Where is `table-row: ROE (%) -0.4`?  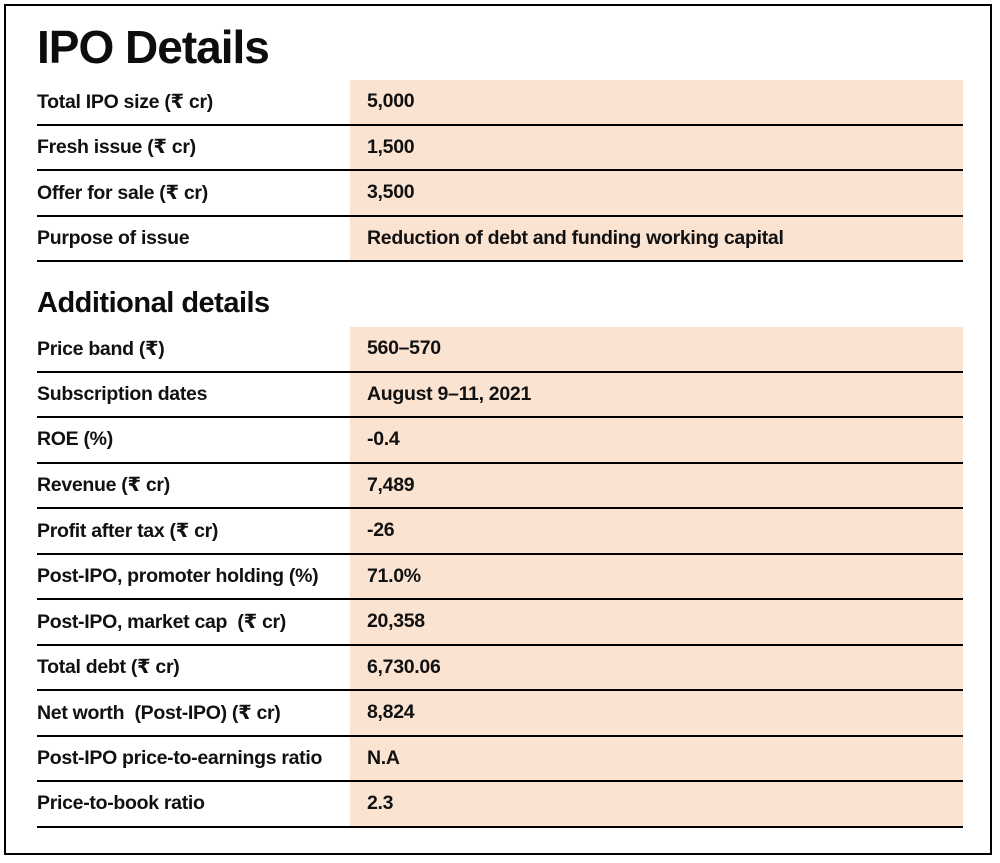 table-row: ROE (%) -0.4 is located at coordinates (500, 441).